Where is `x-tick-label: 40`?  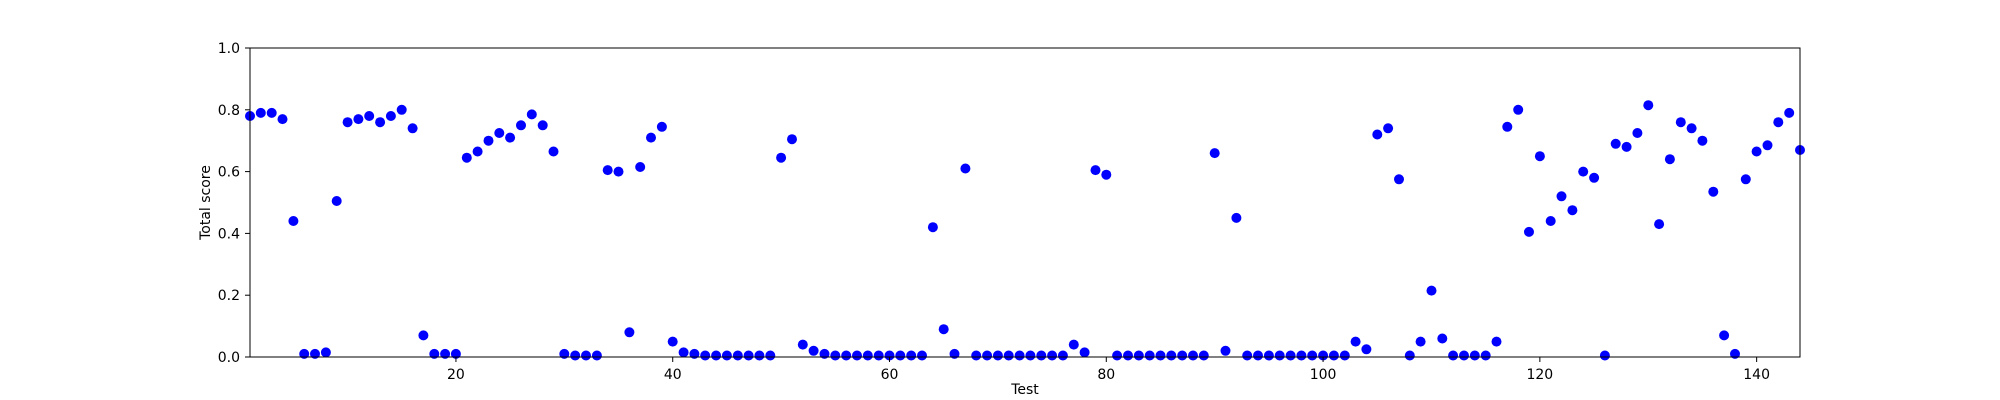 x-tick-label: 40 is located at coordinates (673, 375).